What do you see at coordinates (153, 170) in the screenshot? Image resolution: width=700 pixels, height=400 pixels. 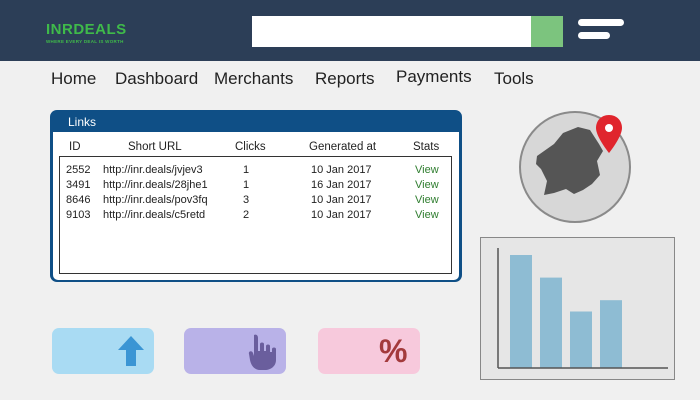 I see `cell-short-url: http://inr.deals/jvjev3` at bounding box center [153, 170].